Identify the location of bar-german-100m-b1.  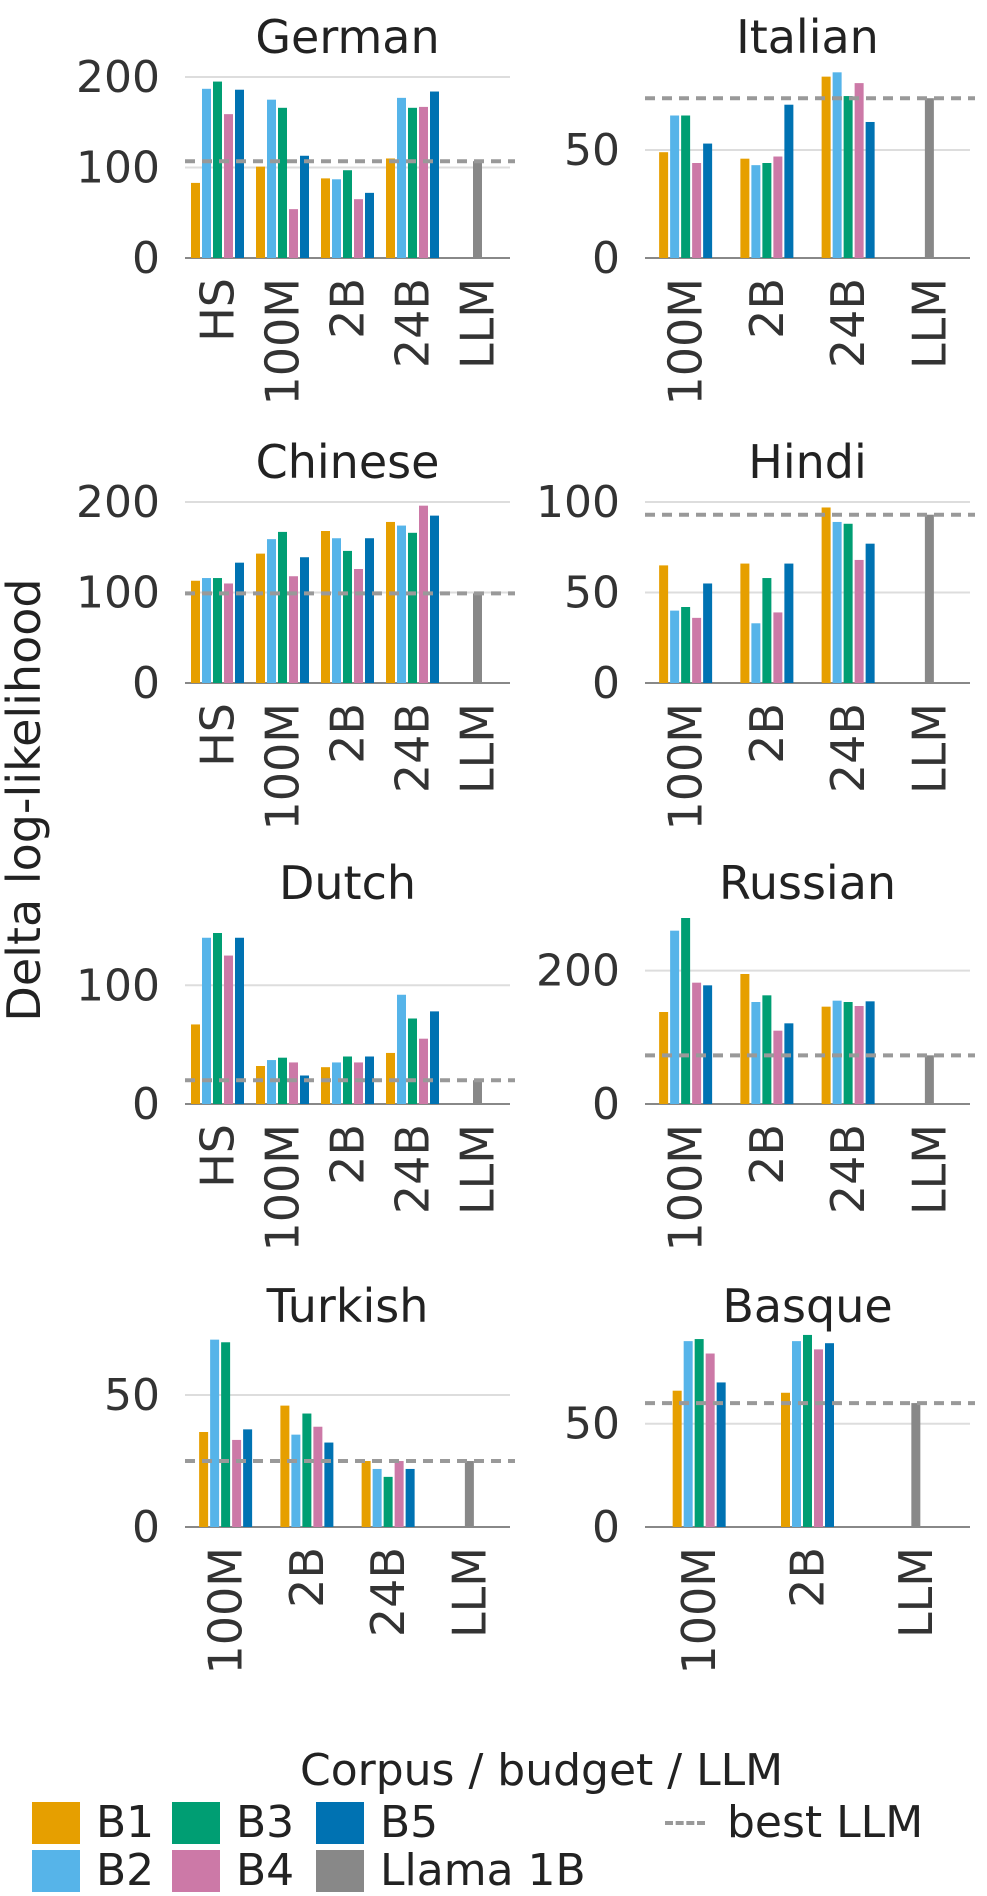
(260, 212).